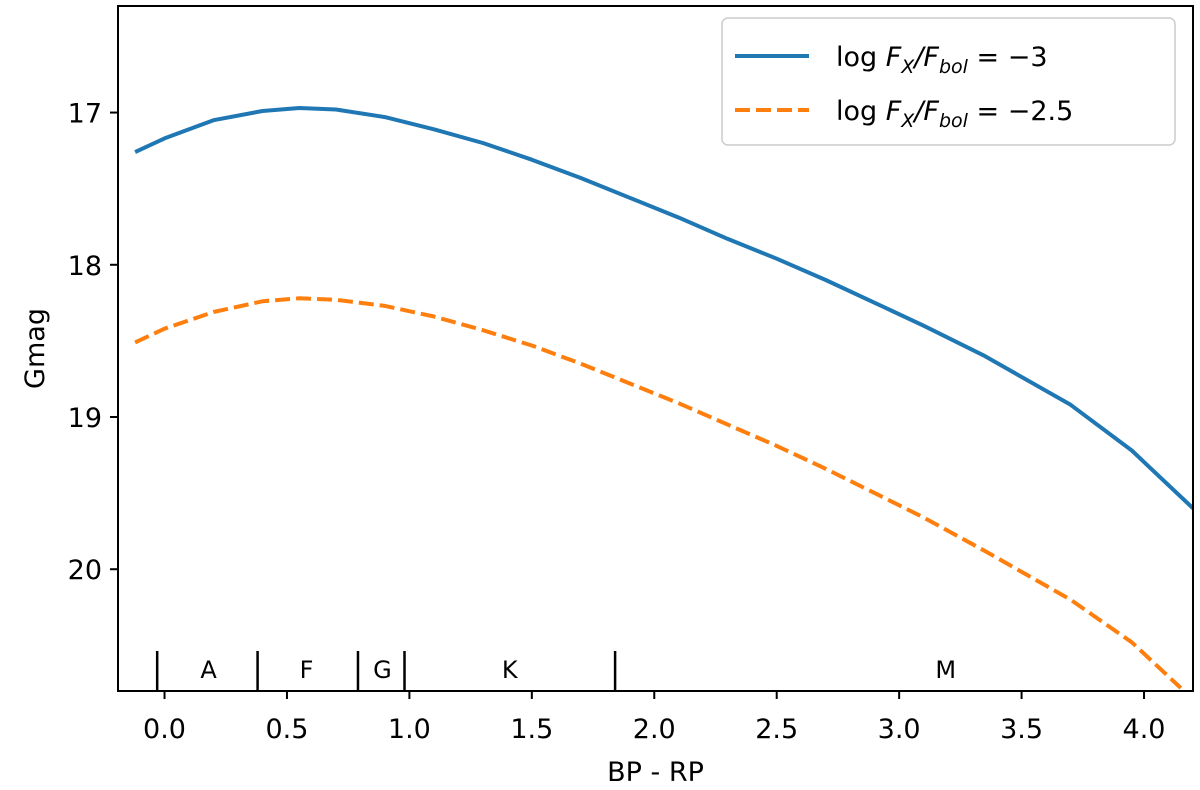  Describe the element at coordinates (531, 729) in the screenshot. I see `x-tick-label: 1.5` at that location.